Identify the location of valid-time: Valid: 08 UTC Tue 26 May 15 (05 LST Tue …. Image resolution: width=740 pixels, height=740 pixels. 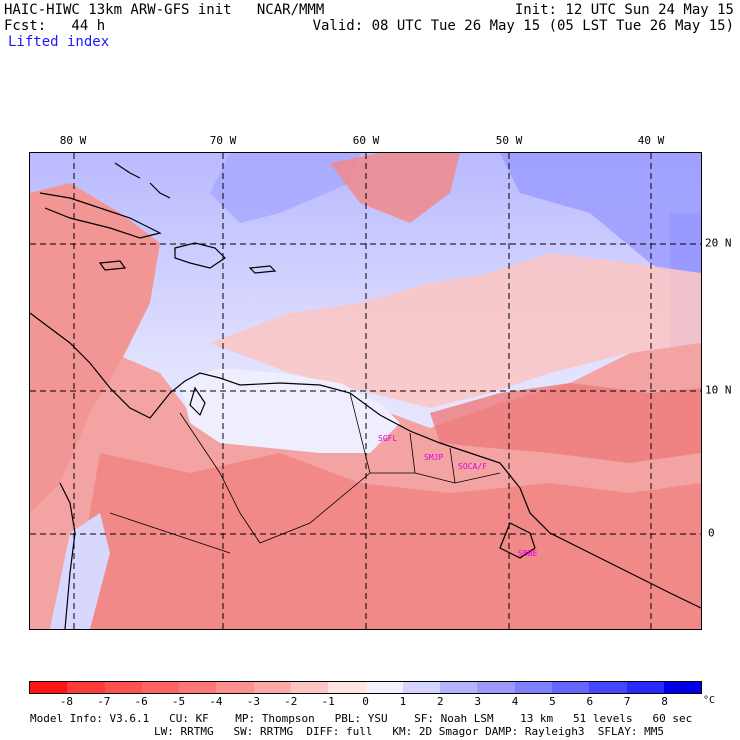
(523, 26).